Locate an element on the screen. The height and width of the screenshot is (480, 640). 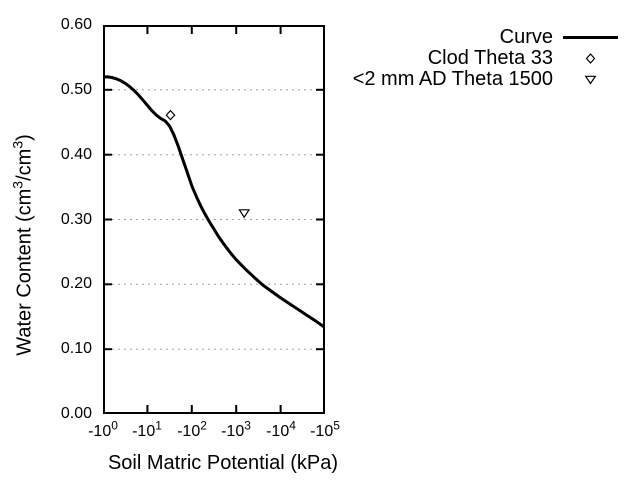
x-axis-title: Soil Matric Potential (kPa) is located at coordinates (223, 463).